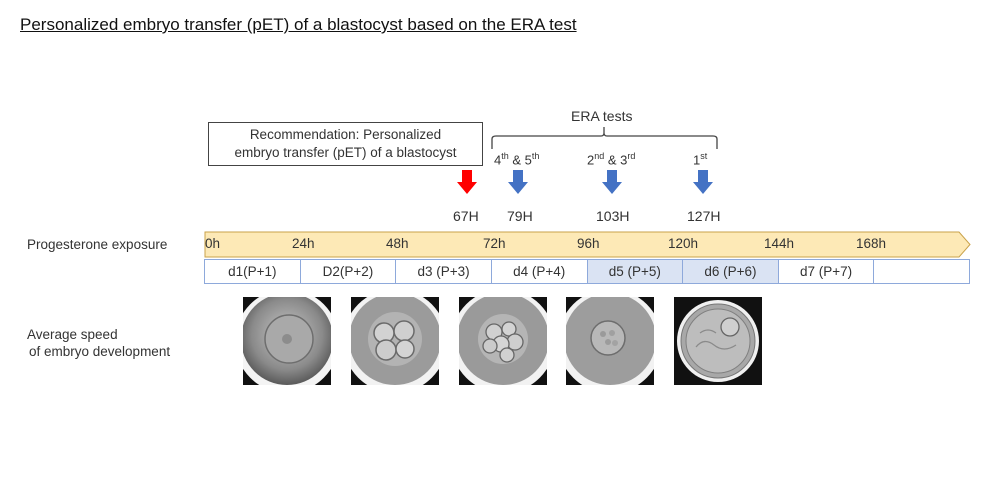  What do you see at coordinates (443, 271) in the screenshot?
I see `day-cell: d3 (P+3)` at bounding box center [443, 271].